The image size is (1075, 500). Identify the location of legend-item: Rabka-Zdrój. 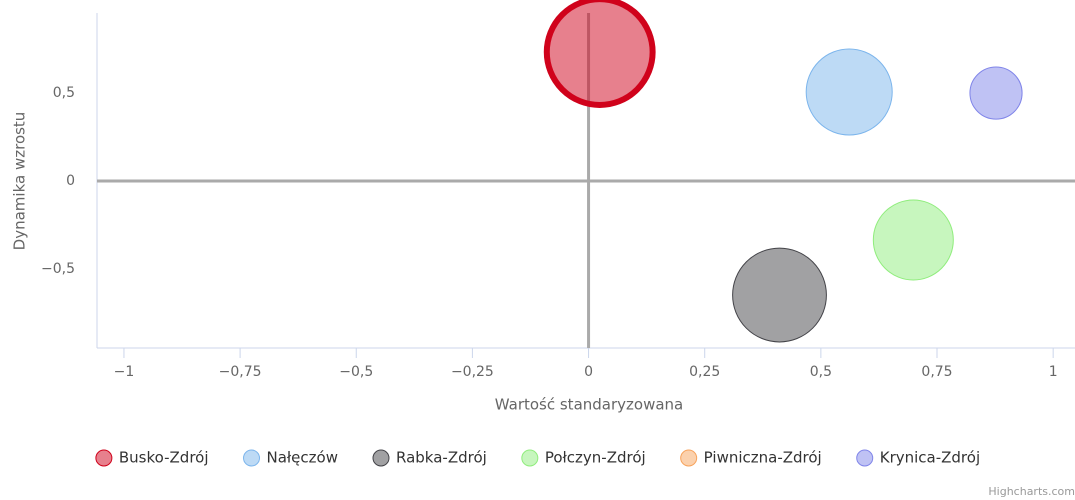
(429, 458).